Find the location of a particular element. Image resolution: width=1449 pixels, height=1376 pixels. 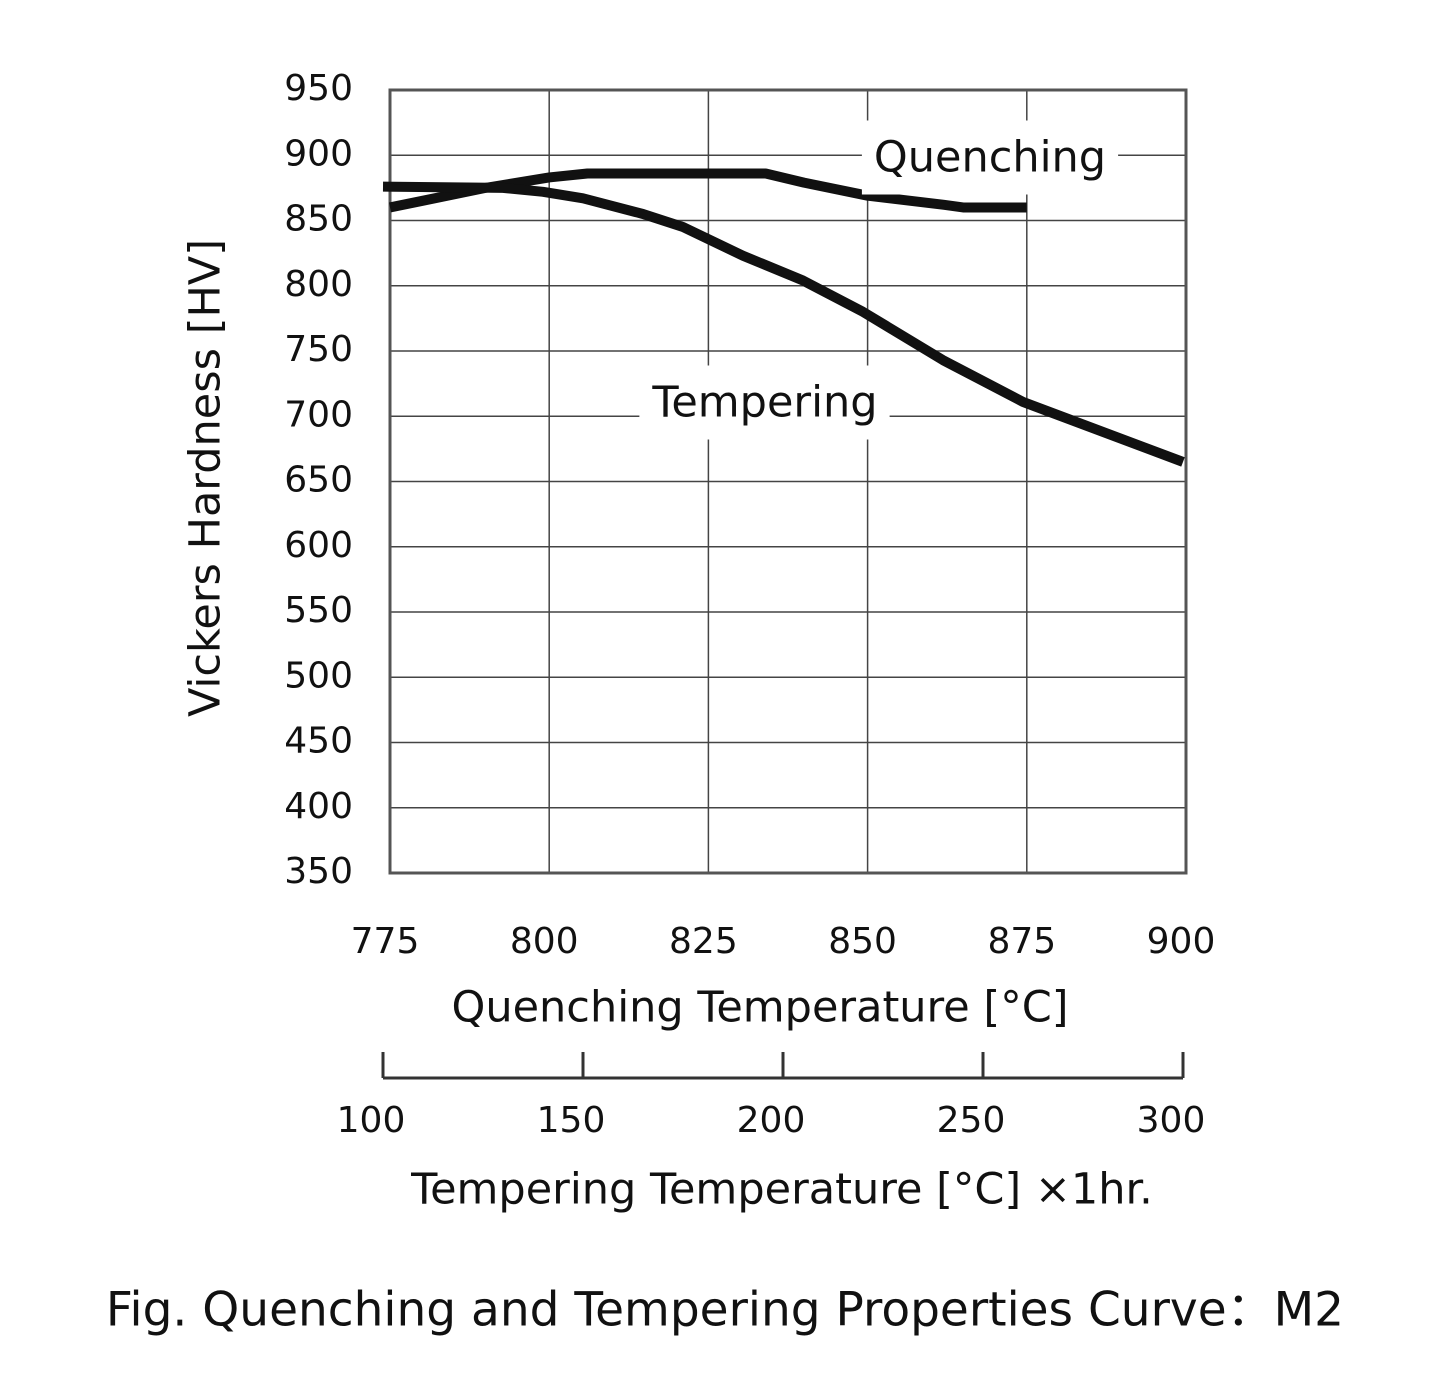

series-line is located at coordinates (783, 324).